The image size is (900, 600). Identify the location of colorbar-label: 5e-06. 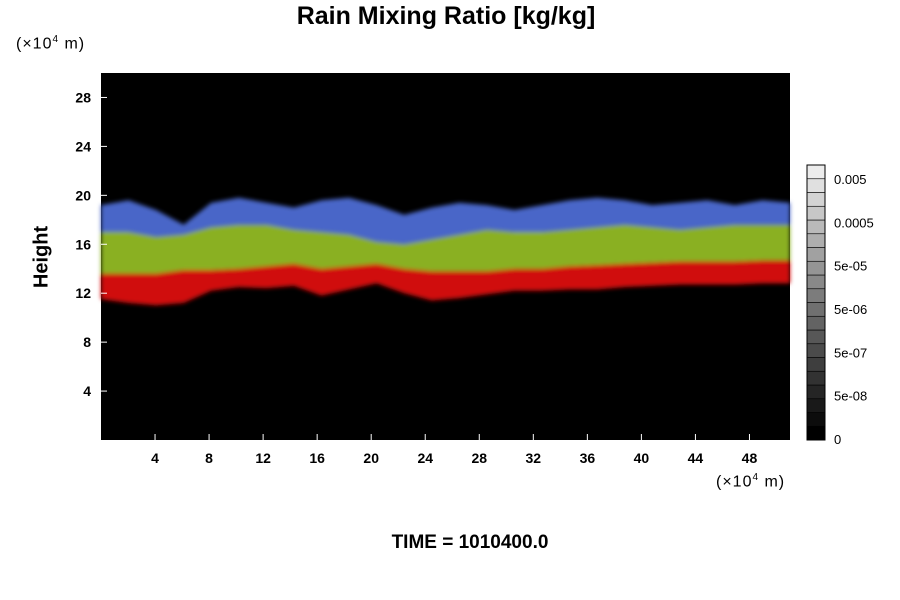
(850, 309).